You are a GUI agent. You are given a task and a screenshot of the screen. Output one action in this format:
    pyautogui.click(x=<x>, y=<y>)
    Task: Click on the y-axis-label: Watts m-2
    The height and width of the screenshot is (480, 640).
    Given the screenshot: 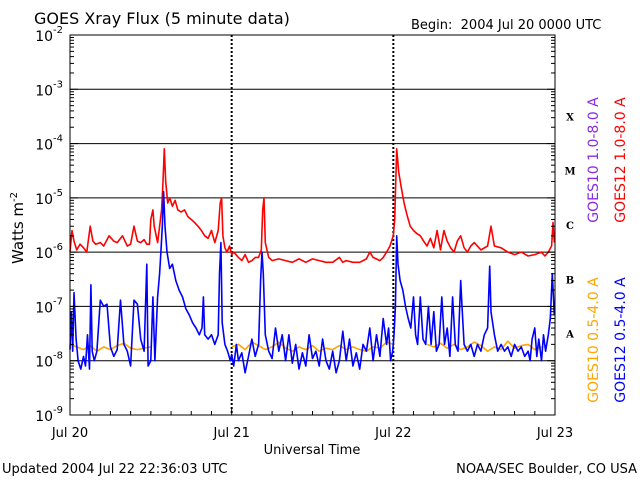 What is the action you would take?
    pyautogui.click(x=18, y=228)
    